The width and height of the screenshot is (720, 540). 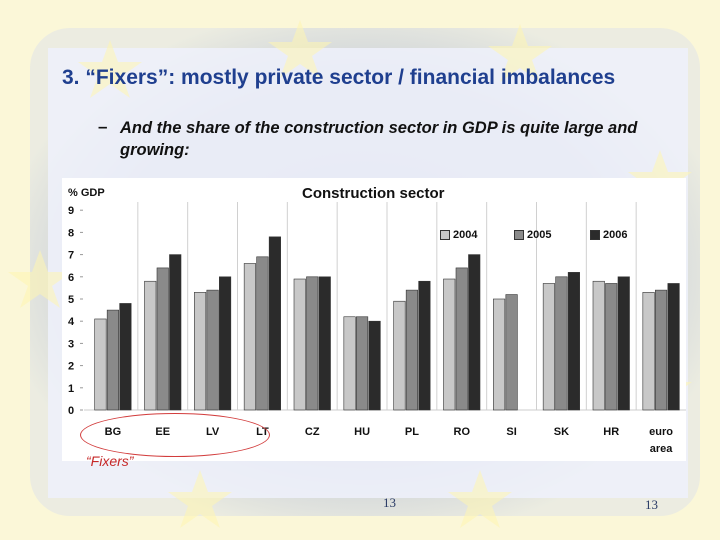 I want to click on bar-hr-2006, so click(x=623, y=343).